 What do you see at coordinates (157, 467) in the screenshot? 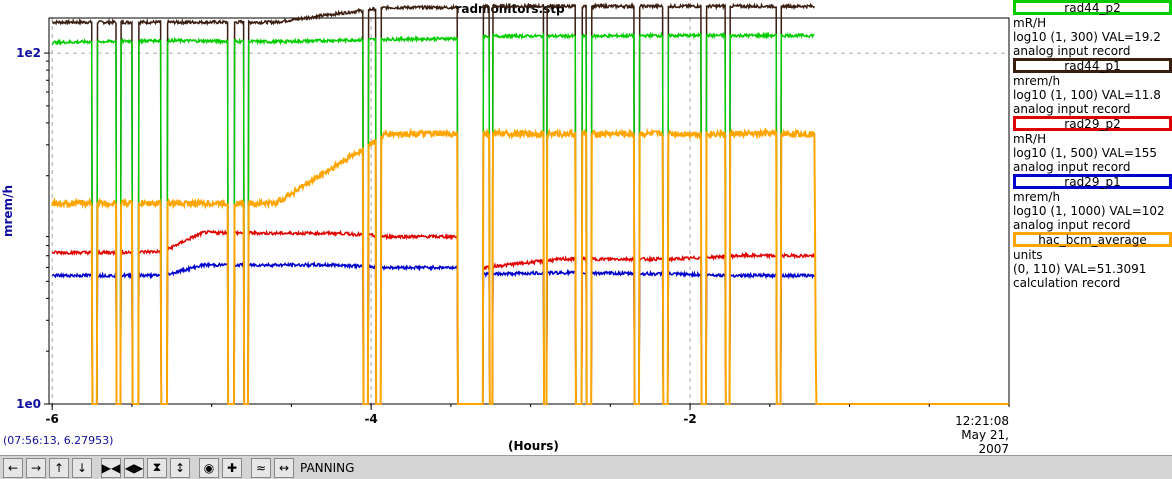
I see `zoom-in-y-icon: ⧗` at bounding box center [157, 467].